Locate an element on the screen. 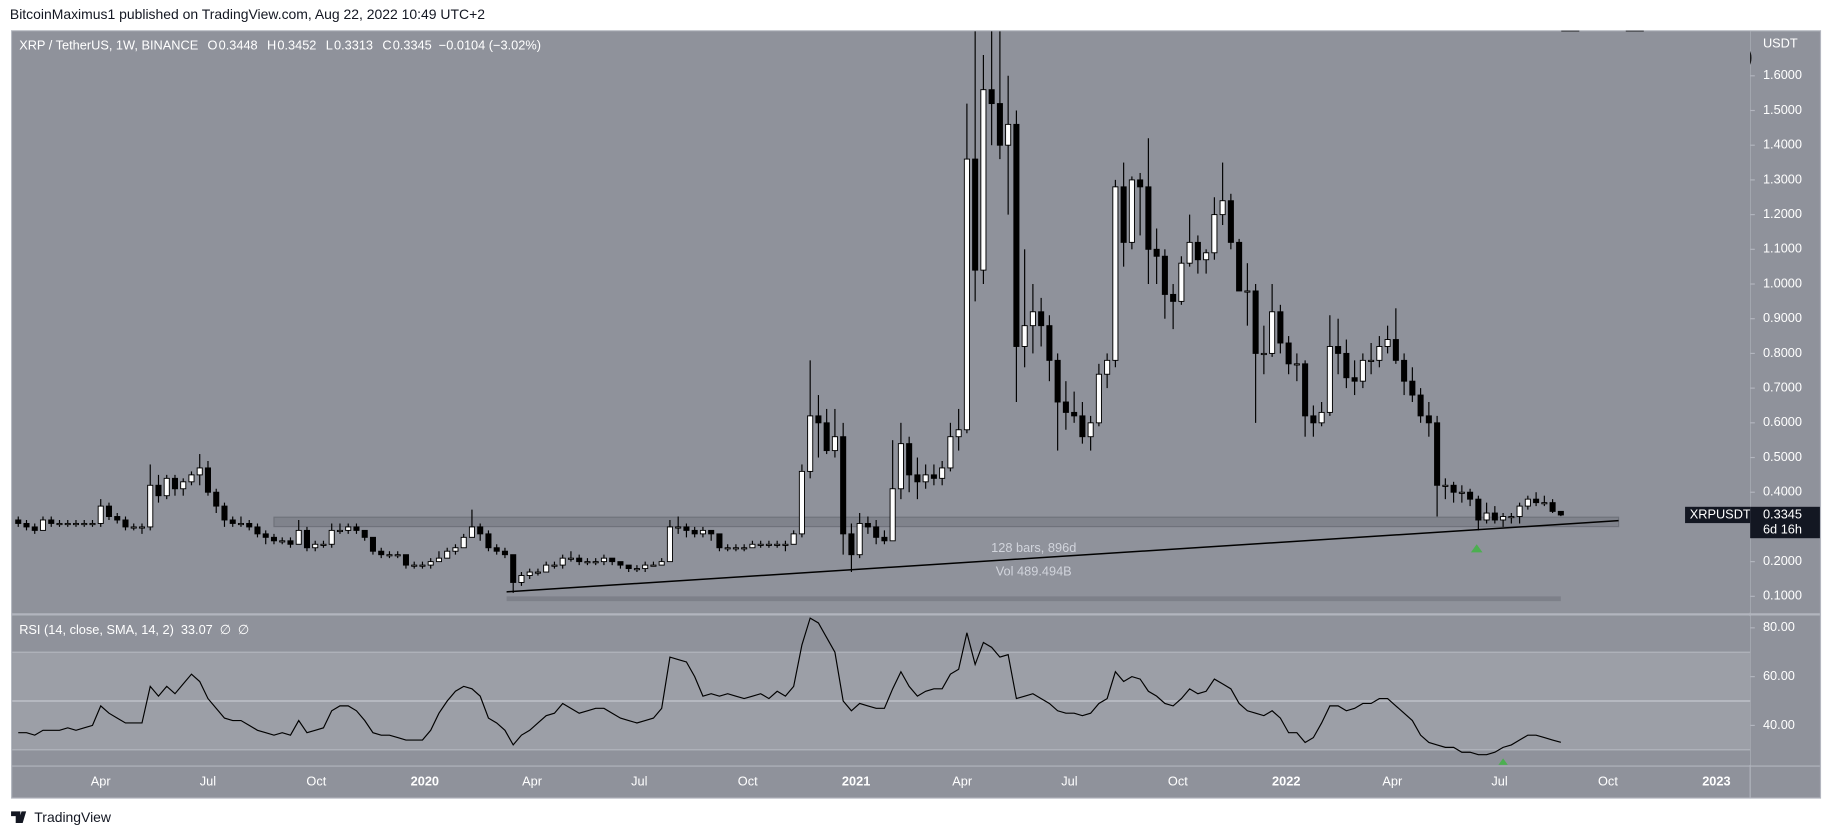 The image size is (1824, 837). ohlc-value: 0.3313 is located at coordinates (353, 45).